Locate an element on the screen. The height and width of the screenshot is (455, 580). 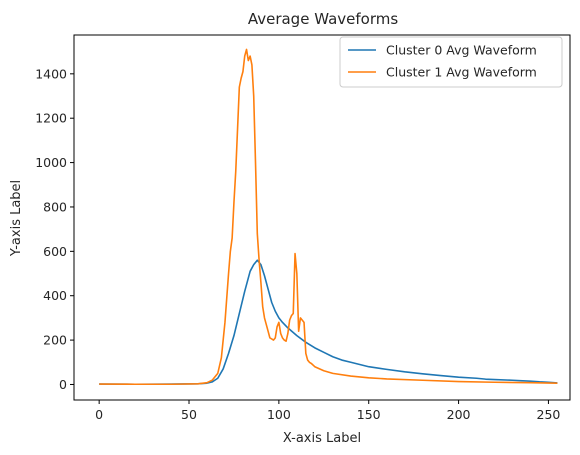
x-tick-label: 200 is located at coordinates (459, 414).